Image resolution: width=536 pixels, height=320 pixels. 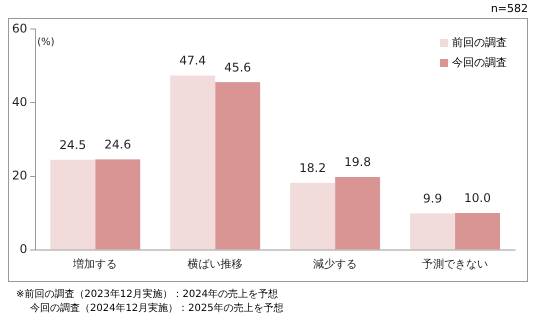 I want to click on data-label: 18.2, so click(x=312, y=168).